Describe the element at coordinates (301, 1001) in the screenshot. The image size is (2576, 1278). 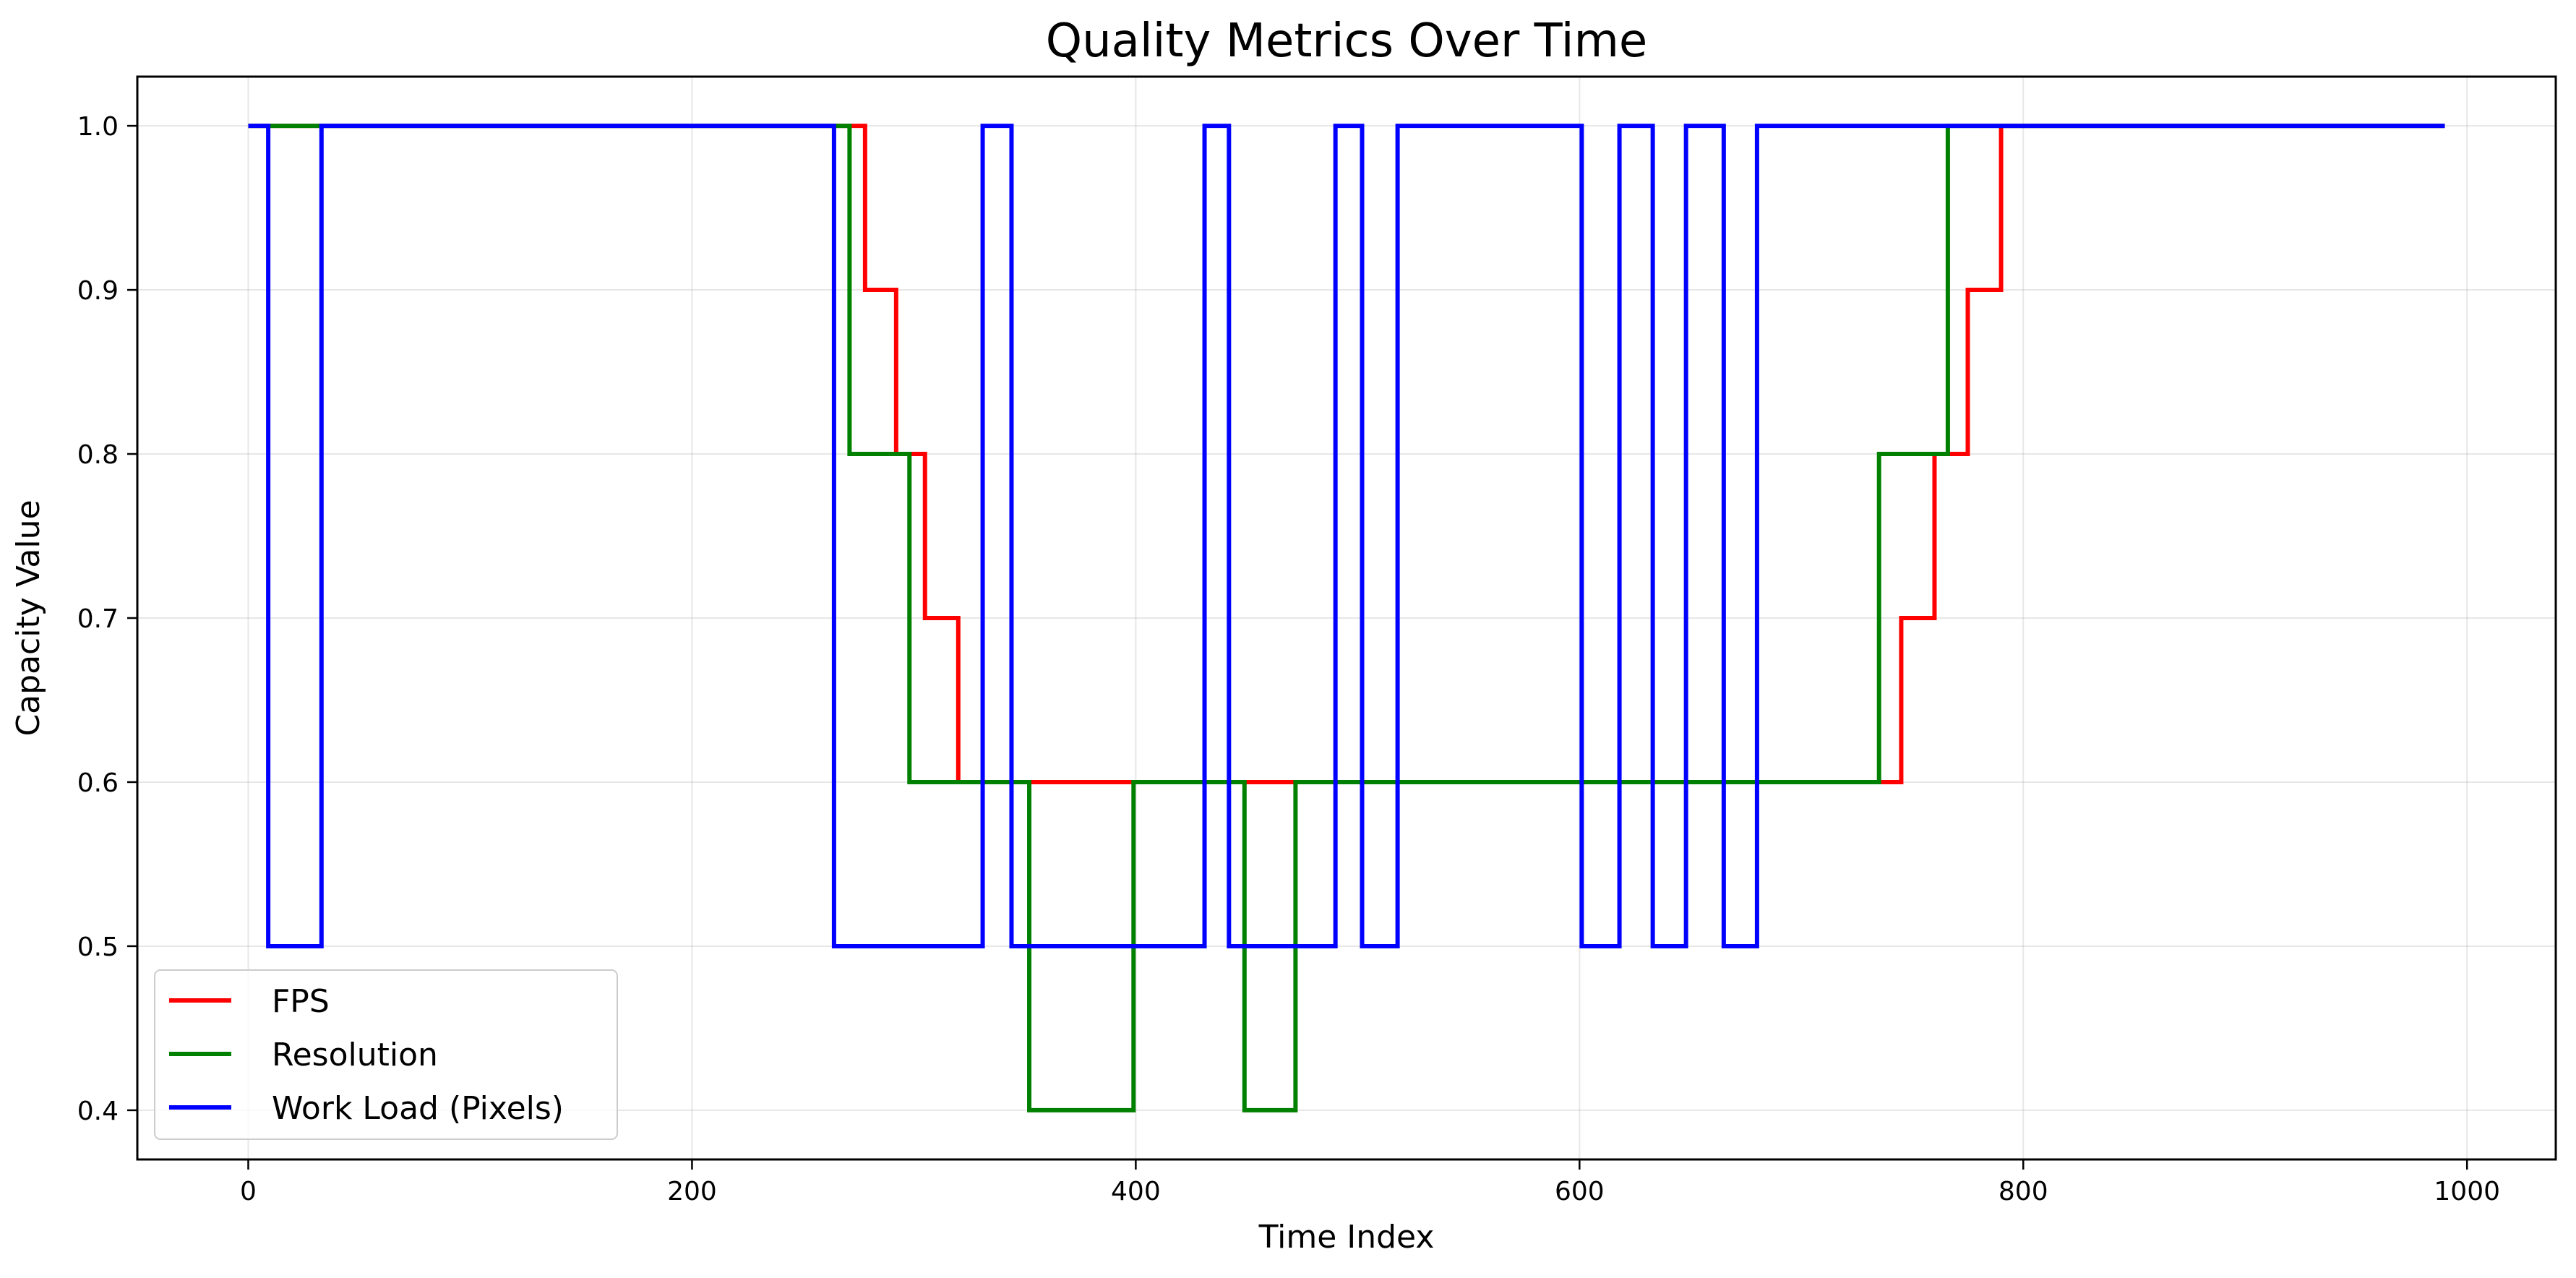
I see `legend-label-fps: FPS` at that location.